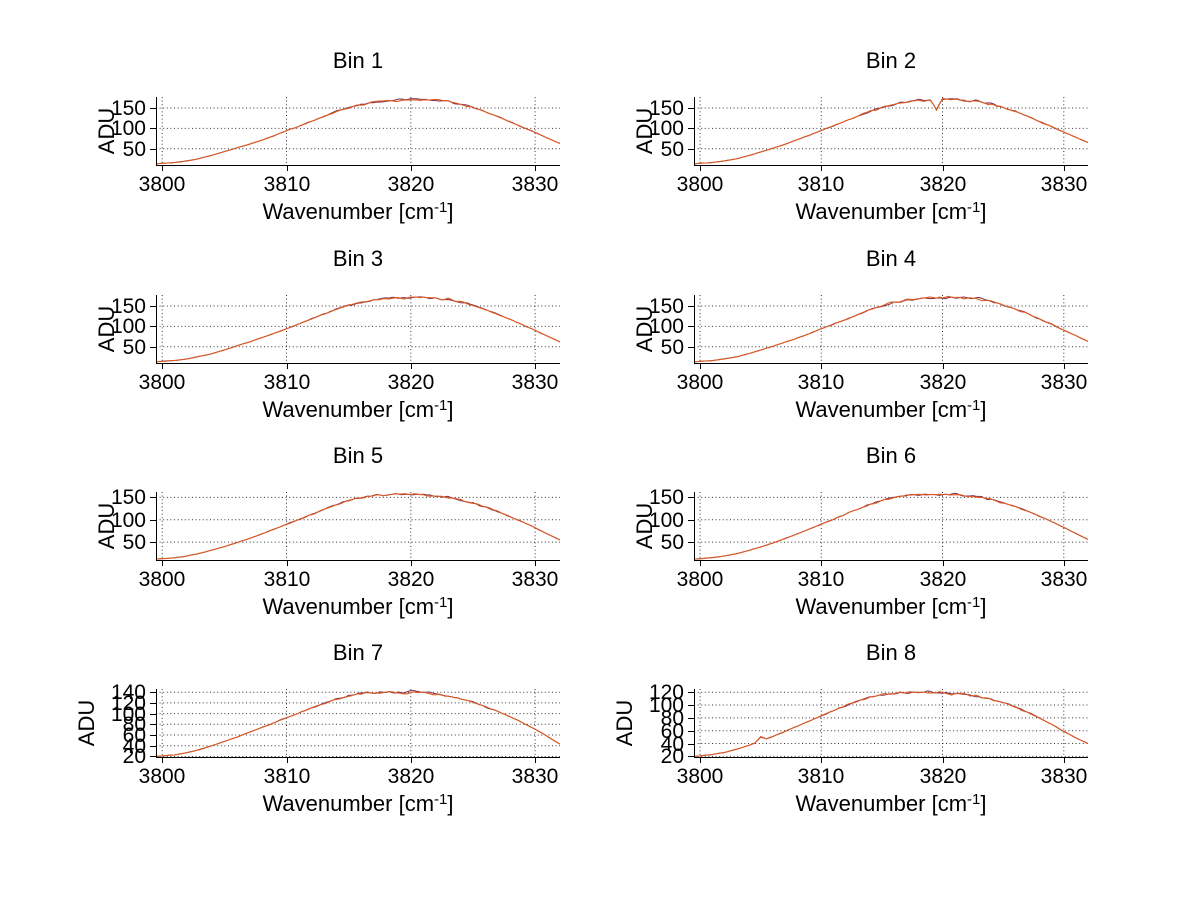 This screenshot has height=901, width=1200. What do you see at coordinates (672, 756) in the screenshot?
I see `y-tick-label: 20` at bounding box center [672, 756].